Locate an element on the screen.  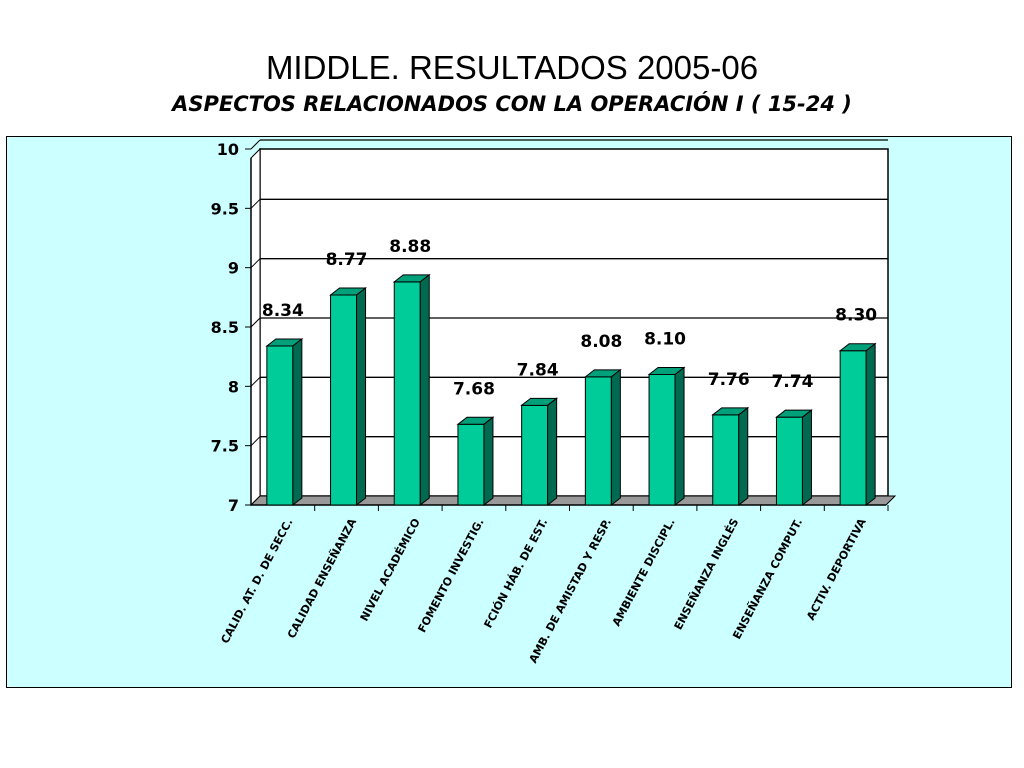
y-tick-label: 9.5 is located at coordinates (225, 208).